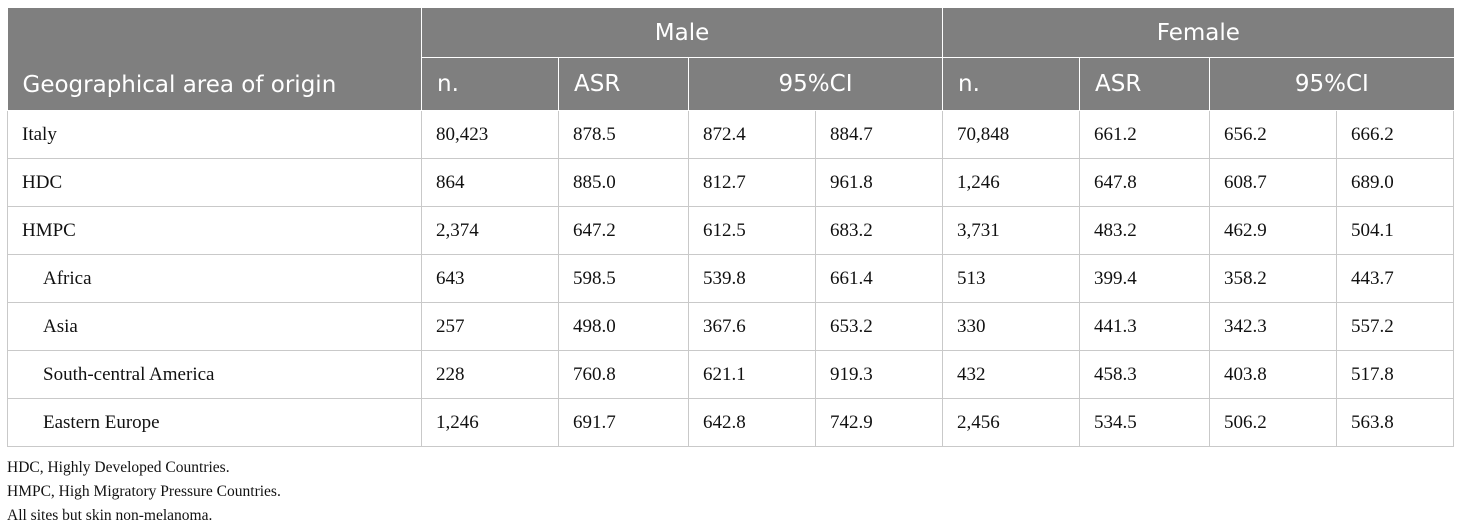 The width and height of the screenshot is (1460, 531). I want to click on value-cell: 539.8, so click(752, 279).